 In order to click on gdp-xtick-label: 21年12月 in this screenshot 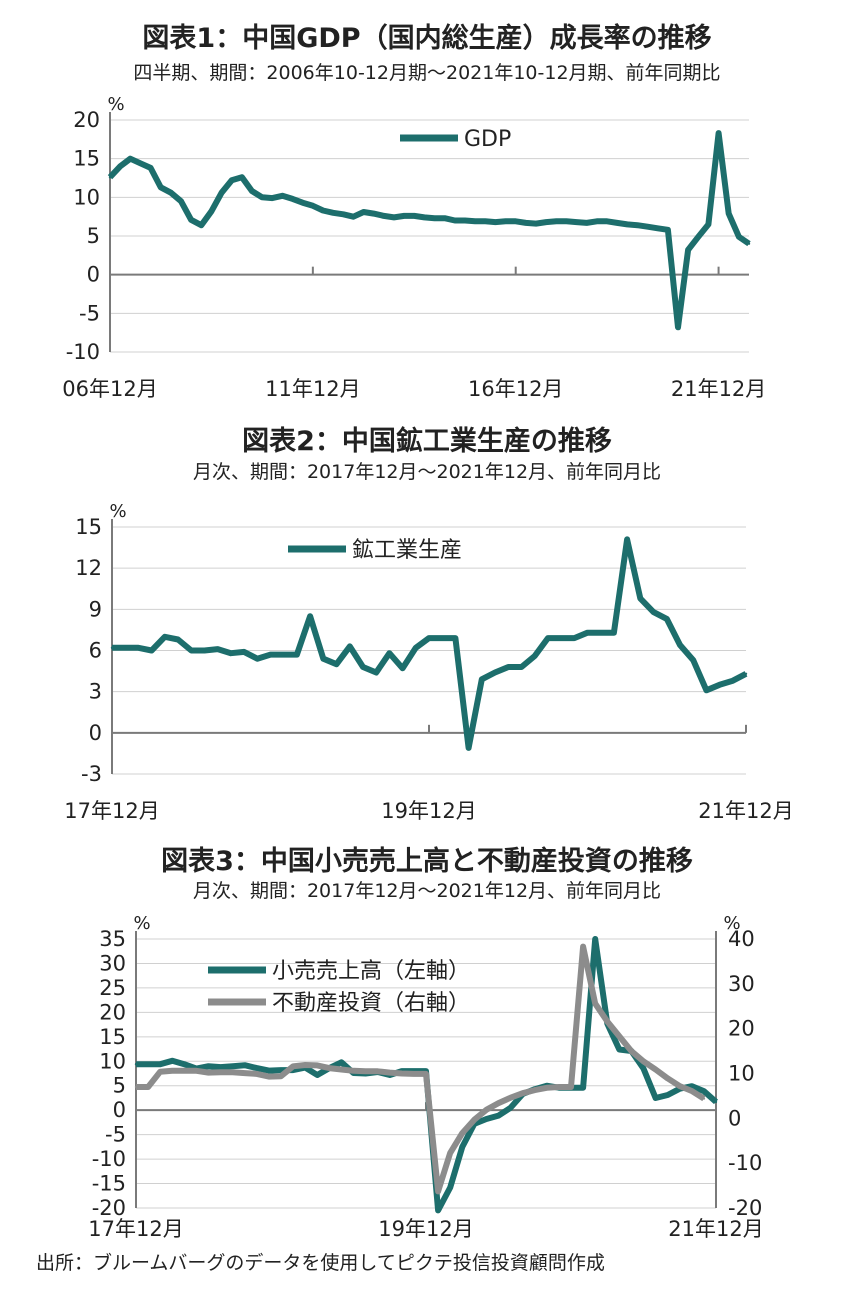, I will do `click(718, 389)`.